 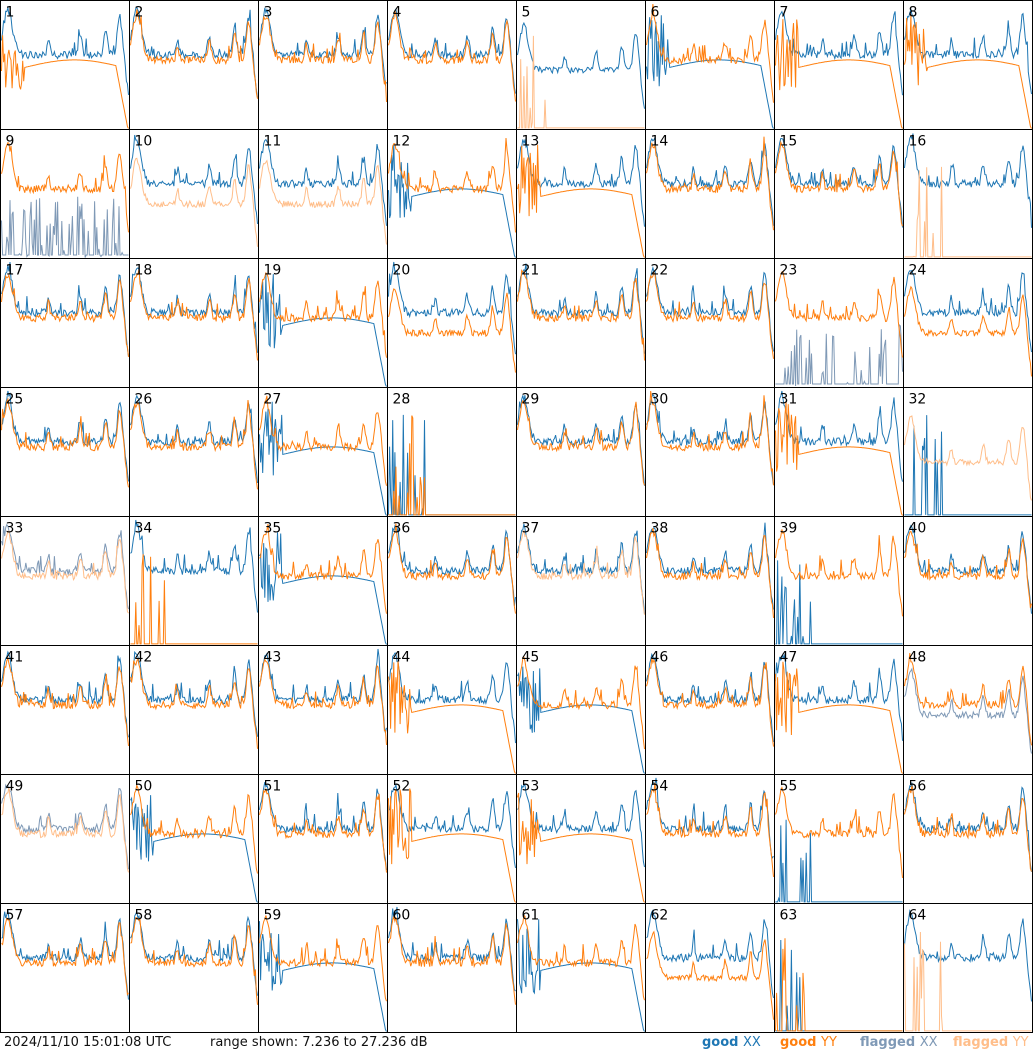 I want to click on tile-54: 54, so click(x=710, y=839).